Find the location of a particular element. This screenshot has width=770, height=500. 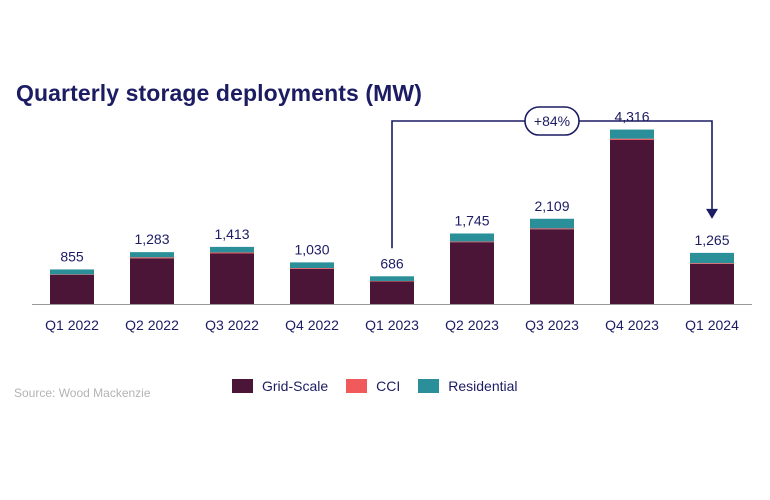

total-label-q2-2023: 1,745 is located at coordinates (471, 220).